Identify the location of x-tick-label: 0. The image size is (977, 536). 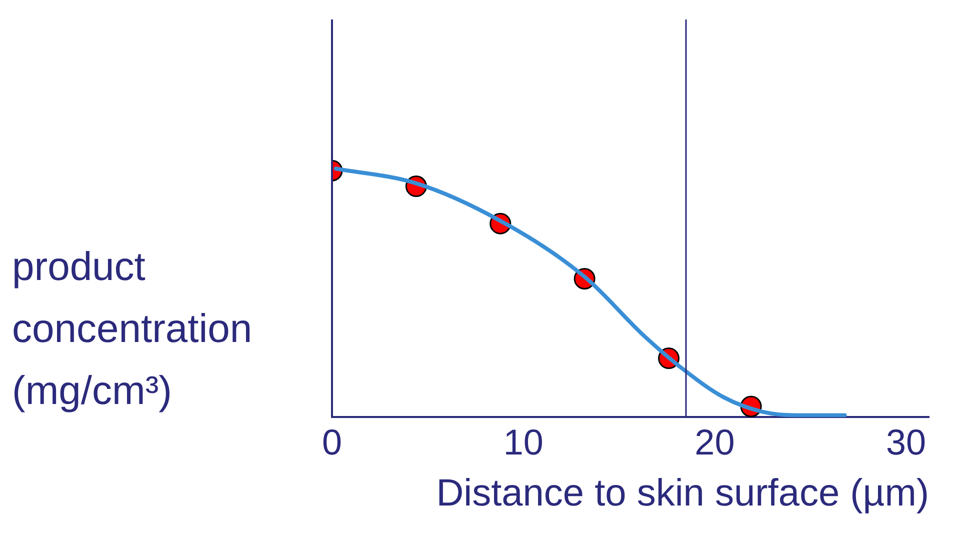
(332, 442).